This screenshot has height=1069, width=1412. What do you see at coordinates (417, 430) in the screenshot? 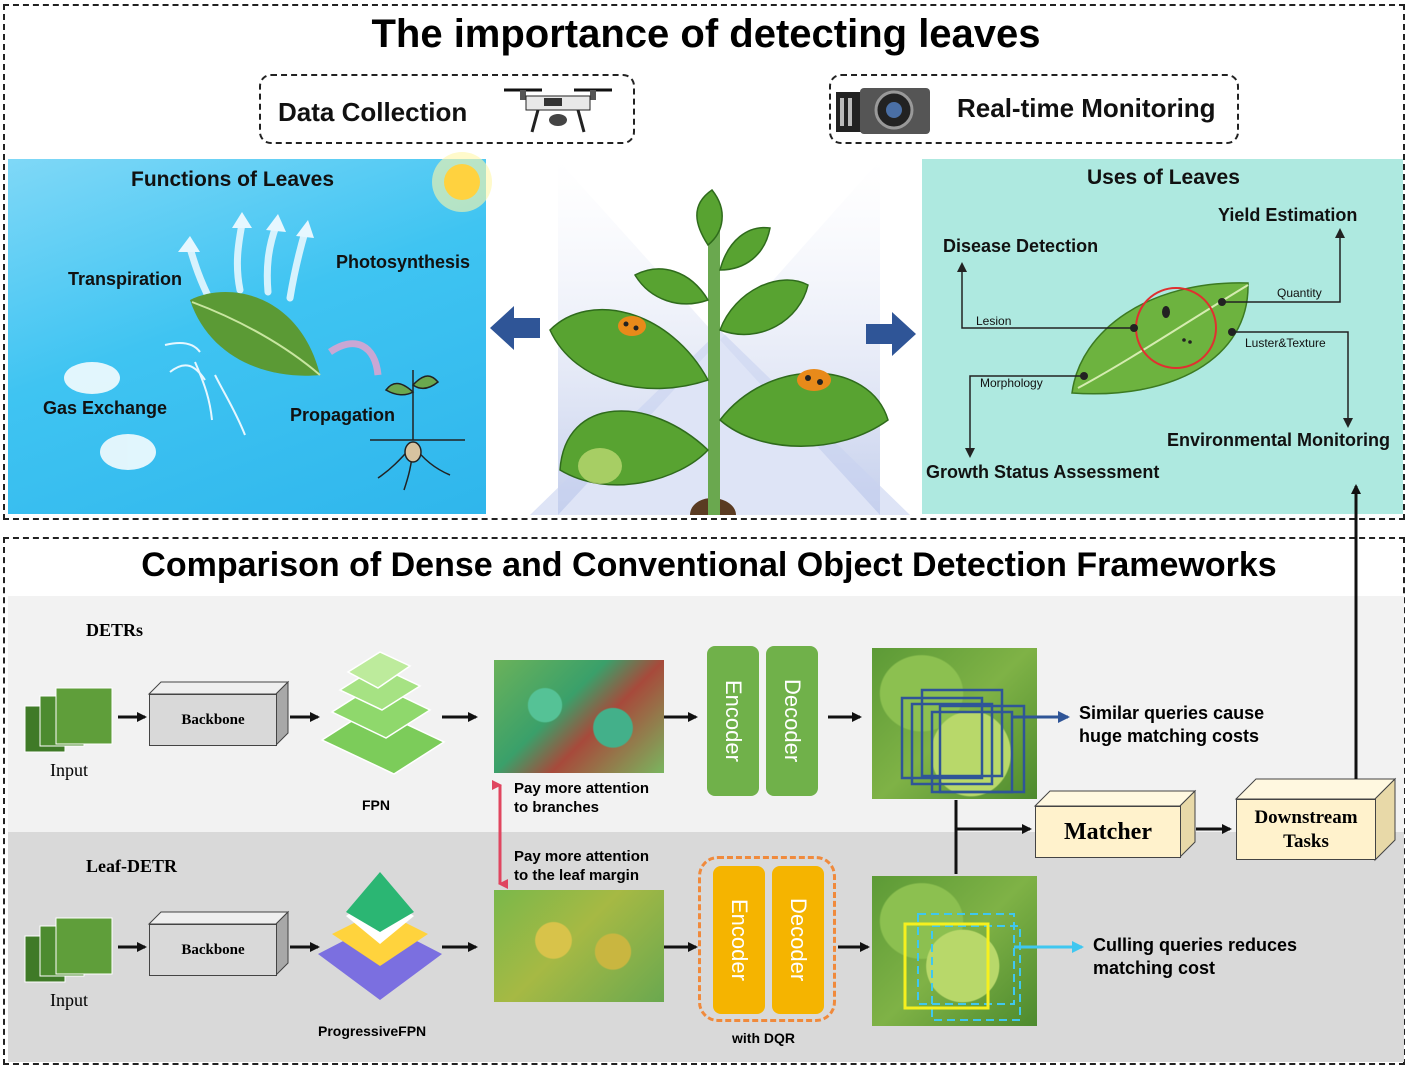
I see `seedling-icon` at bounding box center [417, 430].